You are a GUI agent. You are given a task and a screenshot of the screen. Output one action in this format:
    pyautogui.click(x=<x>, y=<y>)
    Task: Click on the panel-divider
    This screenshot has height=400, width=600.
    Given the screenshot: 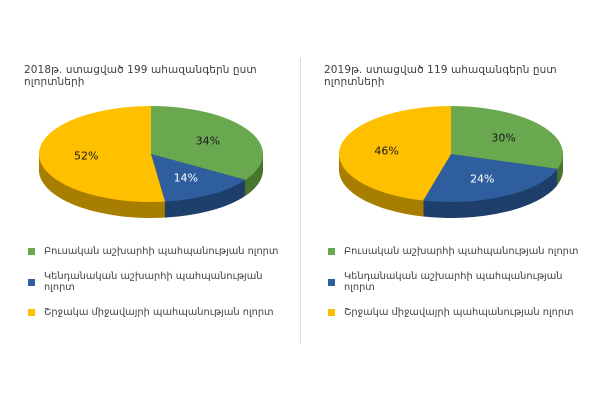 What is the action you would take?
    pyautogui.click(x=300, y=201)
    